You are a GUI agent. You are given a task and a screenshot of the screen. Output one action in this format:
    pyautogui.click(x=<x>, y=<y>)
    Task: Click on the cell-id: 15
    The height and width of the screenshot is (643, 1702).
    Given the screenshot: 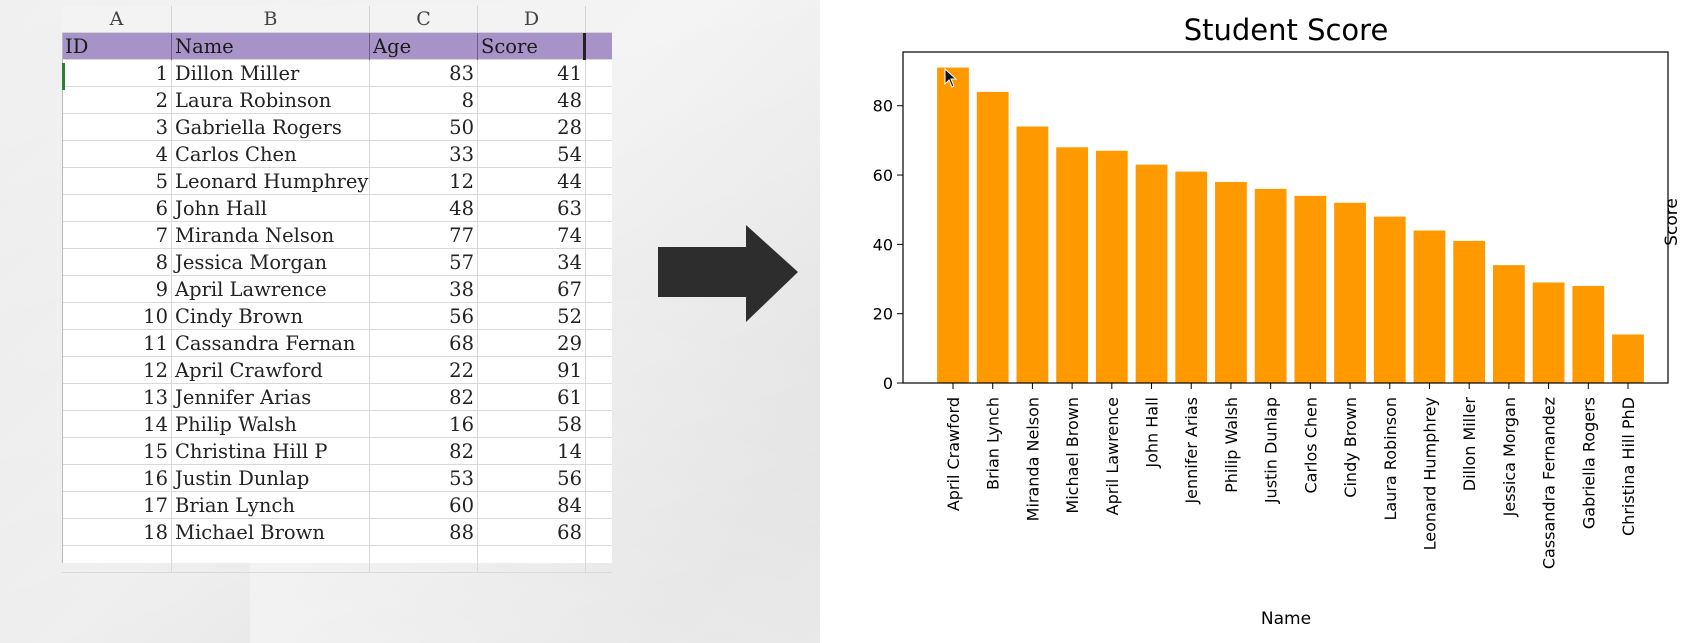 What is the action you would take?
    pyautogui.click(x=117, y=451)
    